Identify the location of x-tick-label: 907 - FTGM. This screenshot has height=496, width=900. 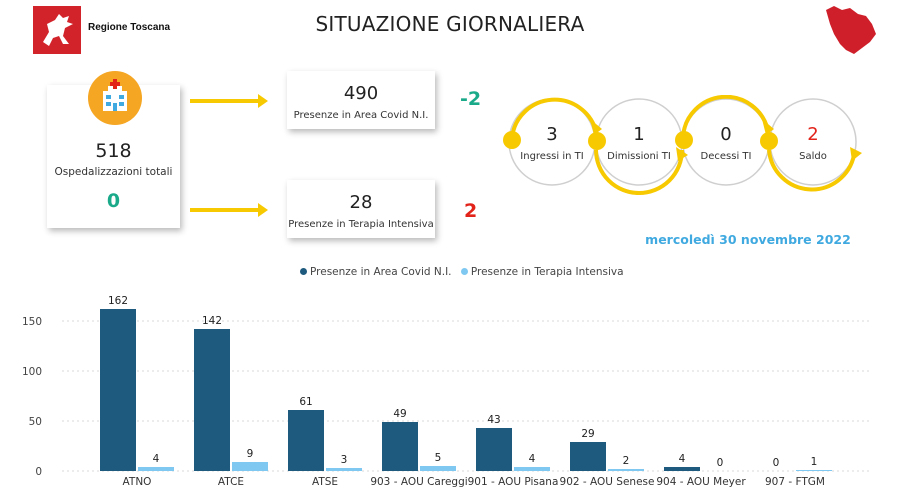
(795, 482).